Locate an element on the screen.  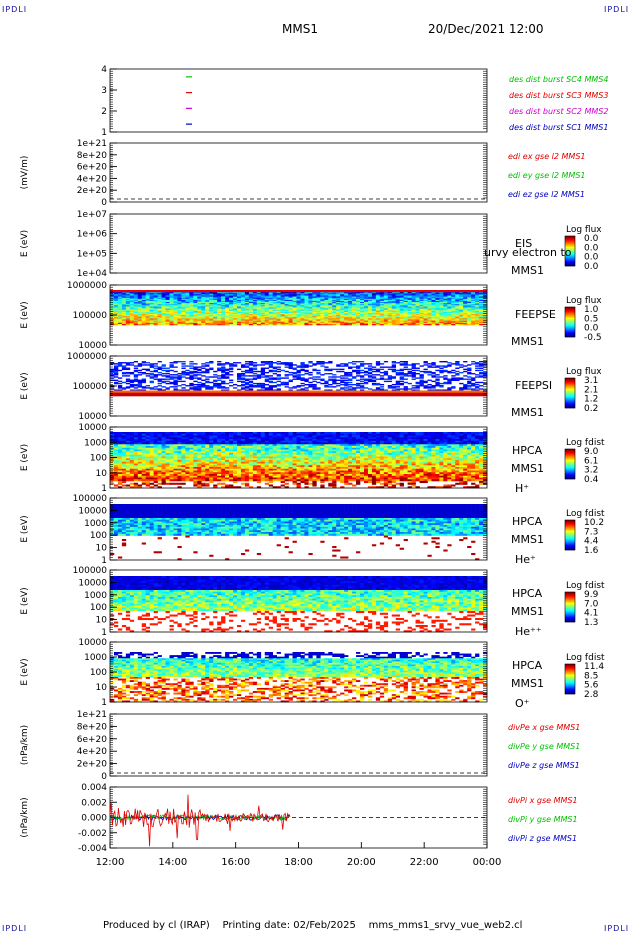
p4-colorbar-tick: -0.5 is located at coordinates (593, 338).